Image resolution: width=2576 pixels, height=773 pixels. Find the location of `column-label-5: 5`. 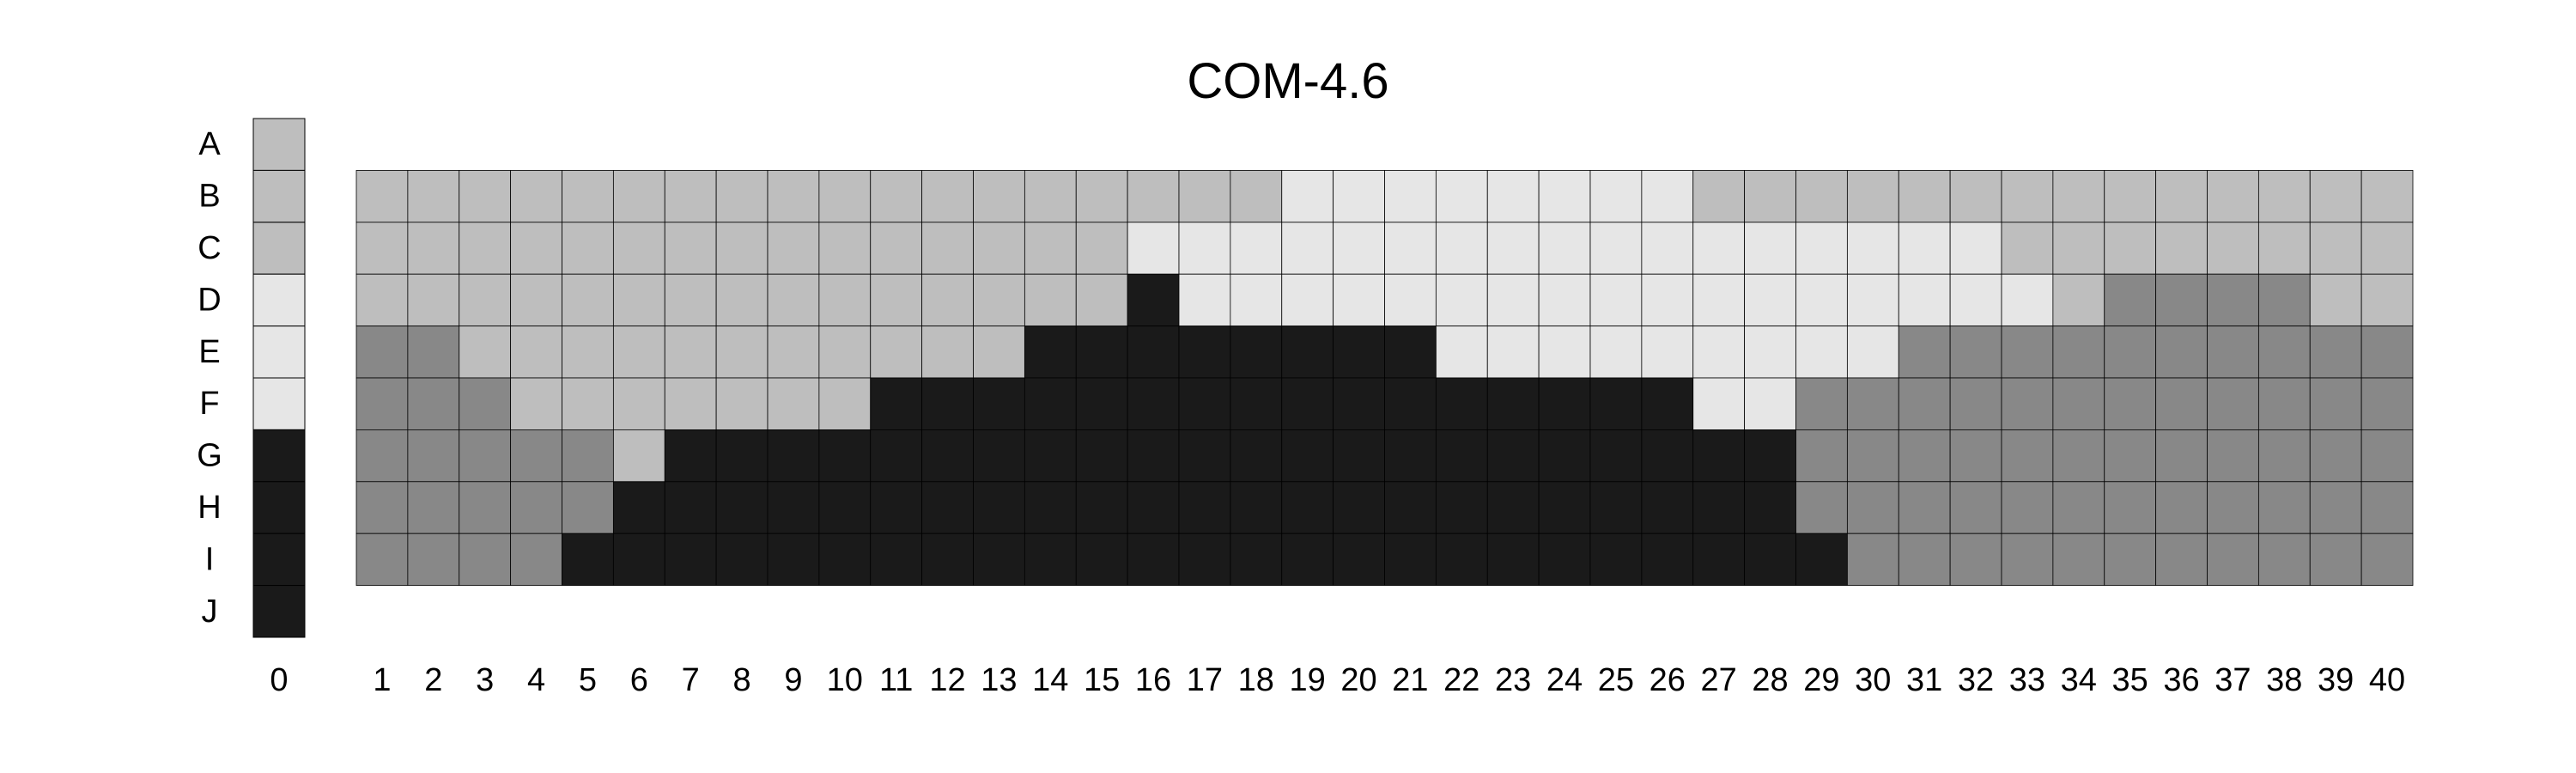

column-label-5: 5 is located at coordinates (588, 680).